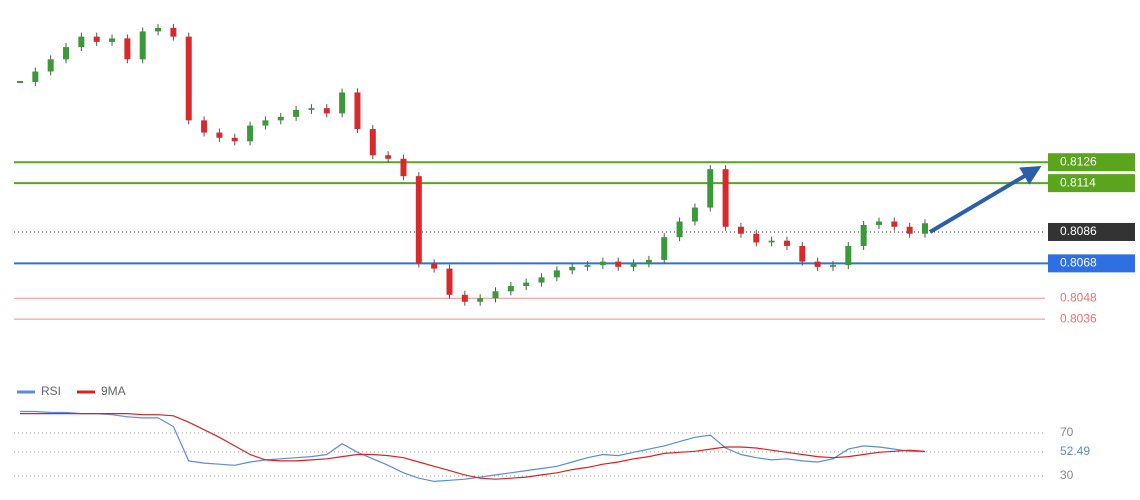  I want to click on legend-label: RSI, so click(51, 391).